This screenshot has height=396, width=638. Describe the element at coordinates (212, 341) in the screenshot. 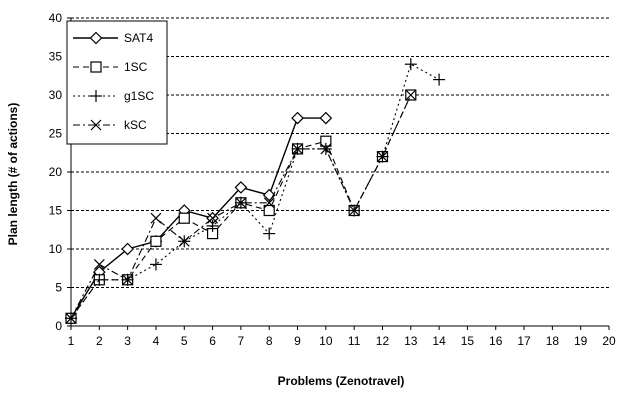

I see `x-tick-label: 6` at that location.